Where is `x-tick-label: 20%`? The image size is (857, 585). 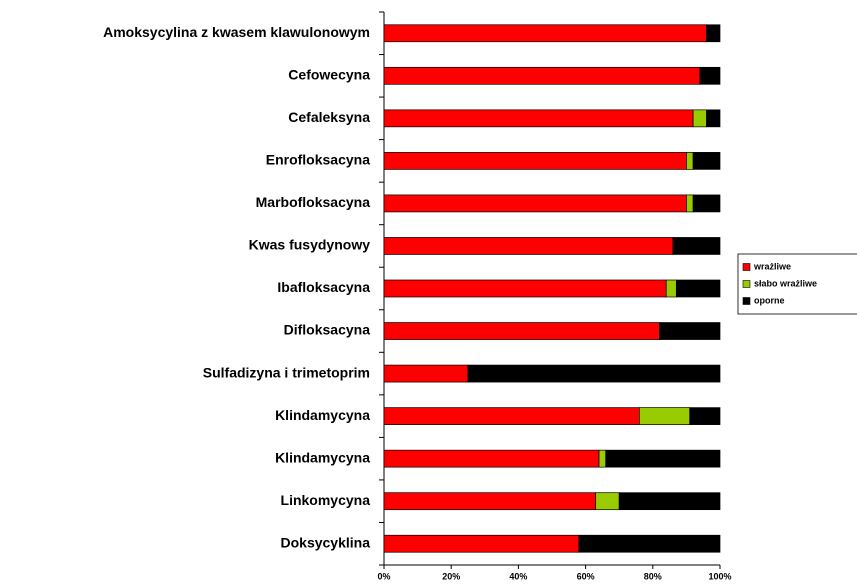
x-tick-label: 20% is located at coordinates (451, 576).